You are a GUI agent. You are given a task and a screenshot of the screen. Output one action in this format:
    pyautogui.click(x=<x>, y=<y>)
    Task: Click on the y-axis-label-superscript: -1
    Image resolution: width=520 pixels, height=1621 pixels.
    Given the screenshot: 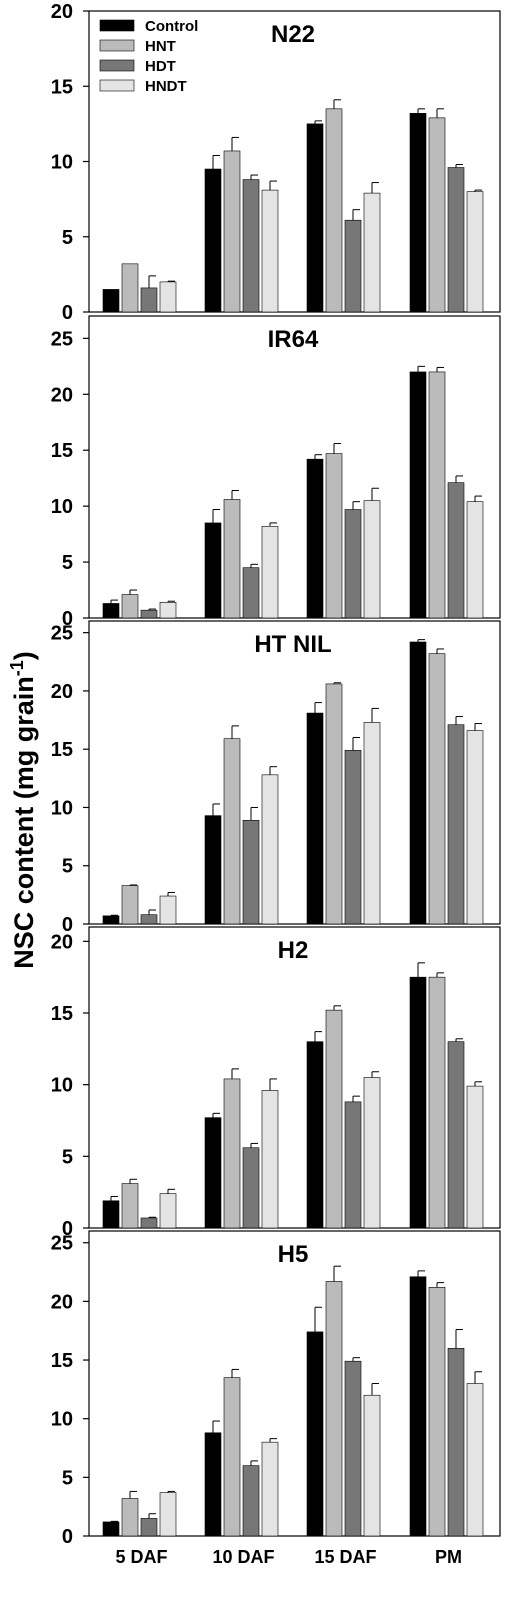 What is the action you would take?
    pyautogui.click(x=17, y=668)
    